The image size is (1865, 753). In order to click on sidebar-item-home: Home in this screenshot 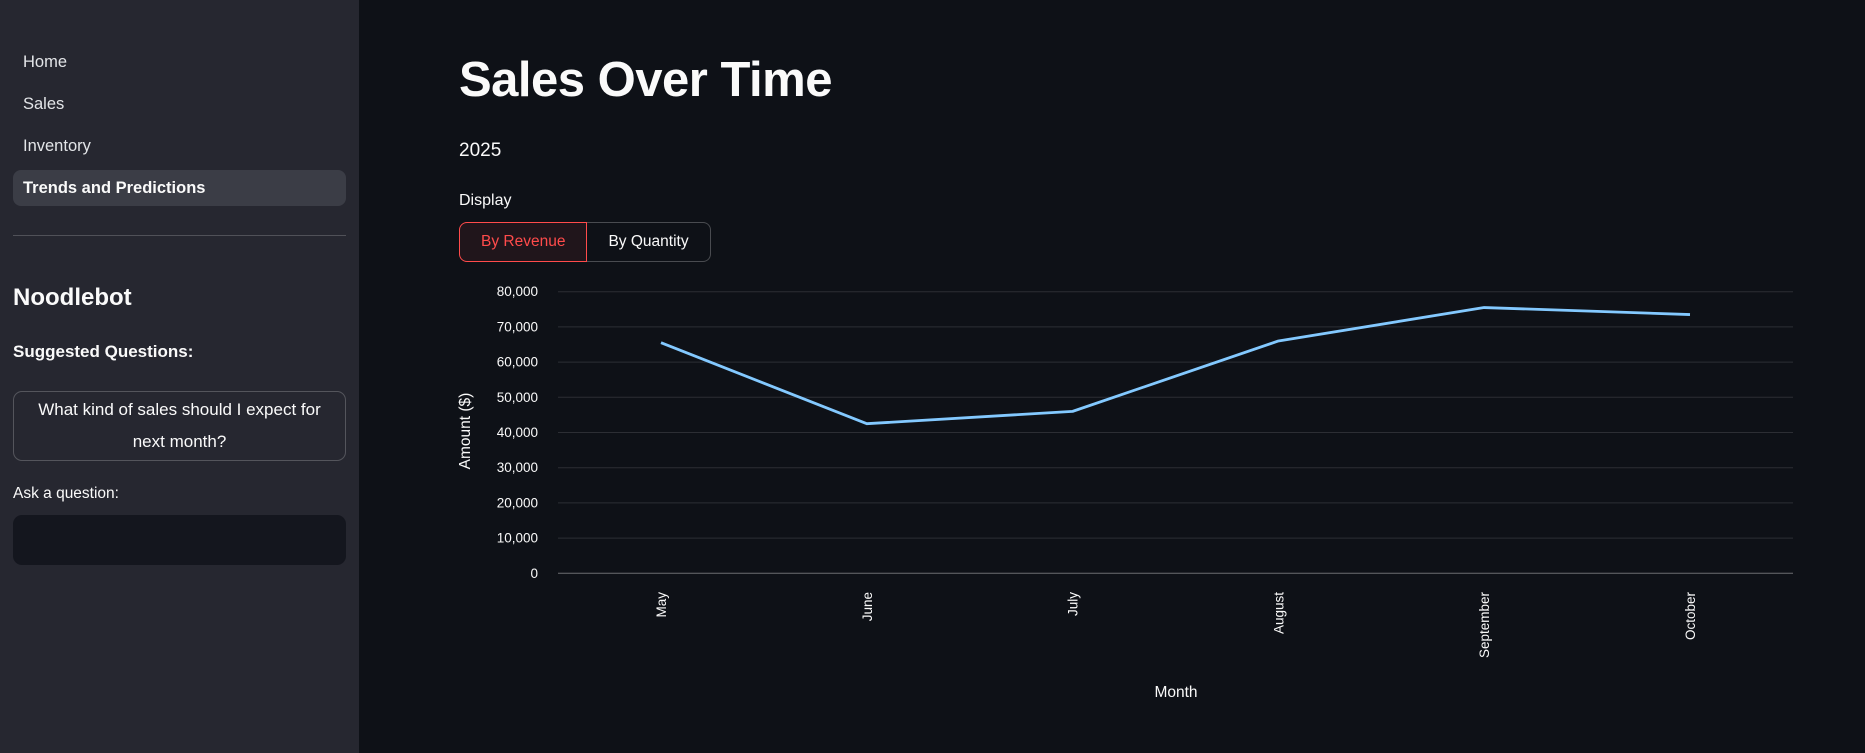, I will do `click(45, 62)`.